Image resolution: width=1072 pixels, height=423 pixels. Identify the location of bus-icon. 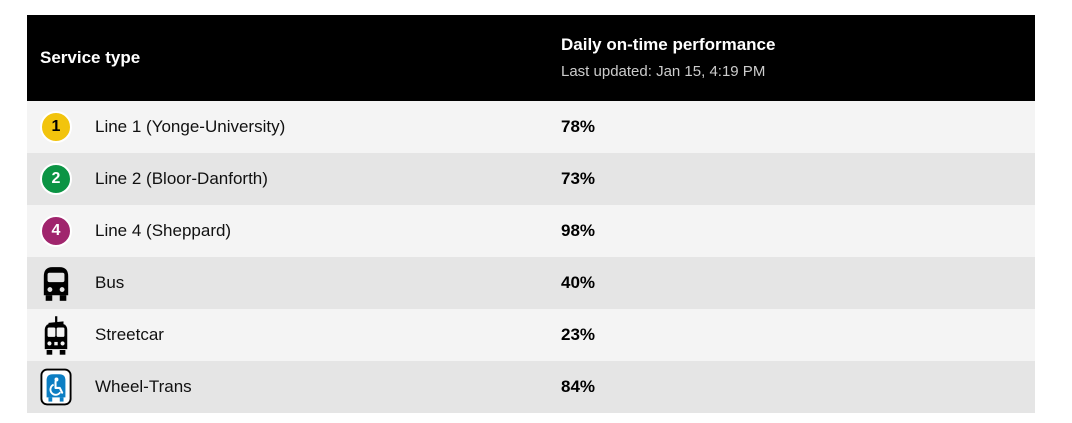
(56, 284).